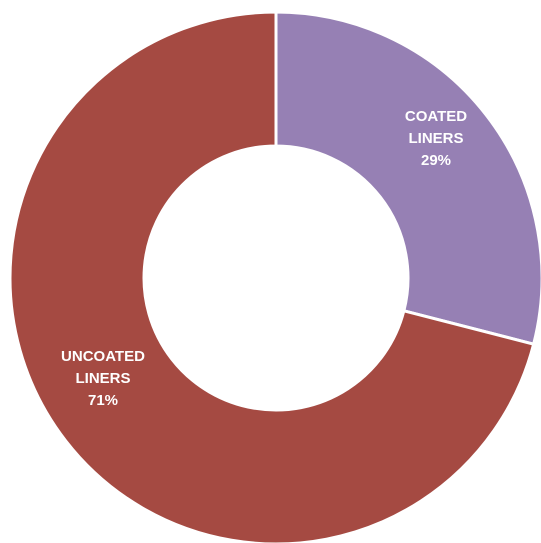 This screenshot has width=541, height=543. I want to click on slice-category-label: COATED, so click(436, 116).